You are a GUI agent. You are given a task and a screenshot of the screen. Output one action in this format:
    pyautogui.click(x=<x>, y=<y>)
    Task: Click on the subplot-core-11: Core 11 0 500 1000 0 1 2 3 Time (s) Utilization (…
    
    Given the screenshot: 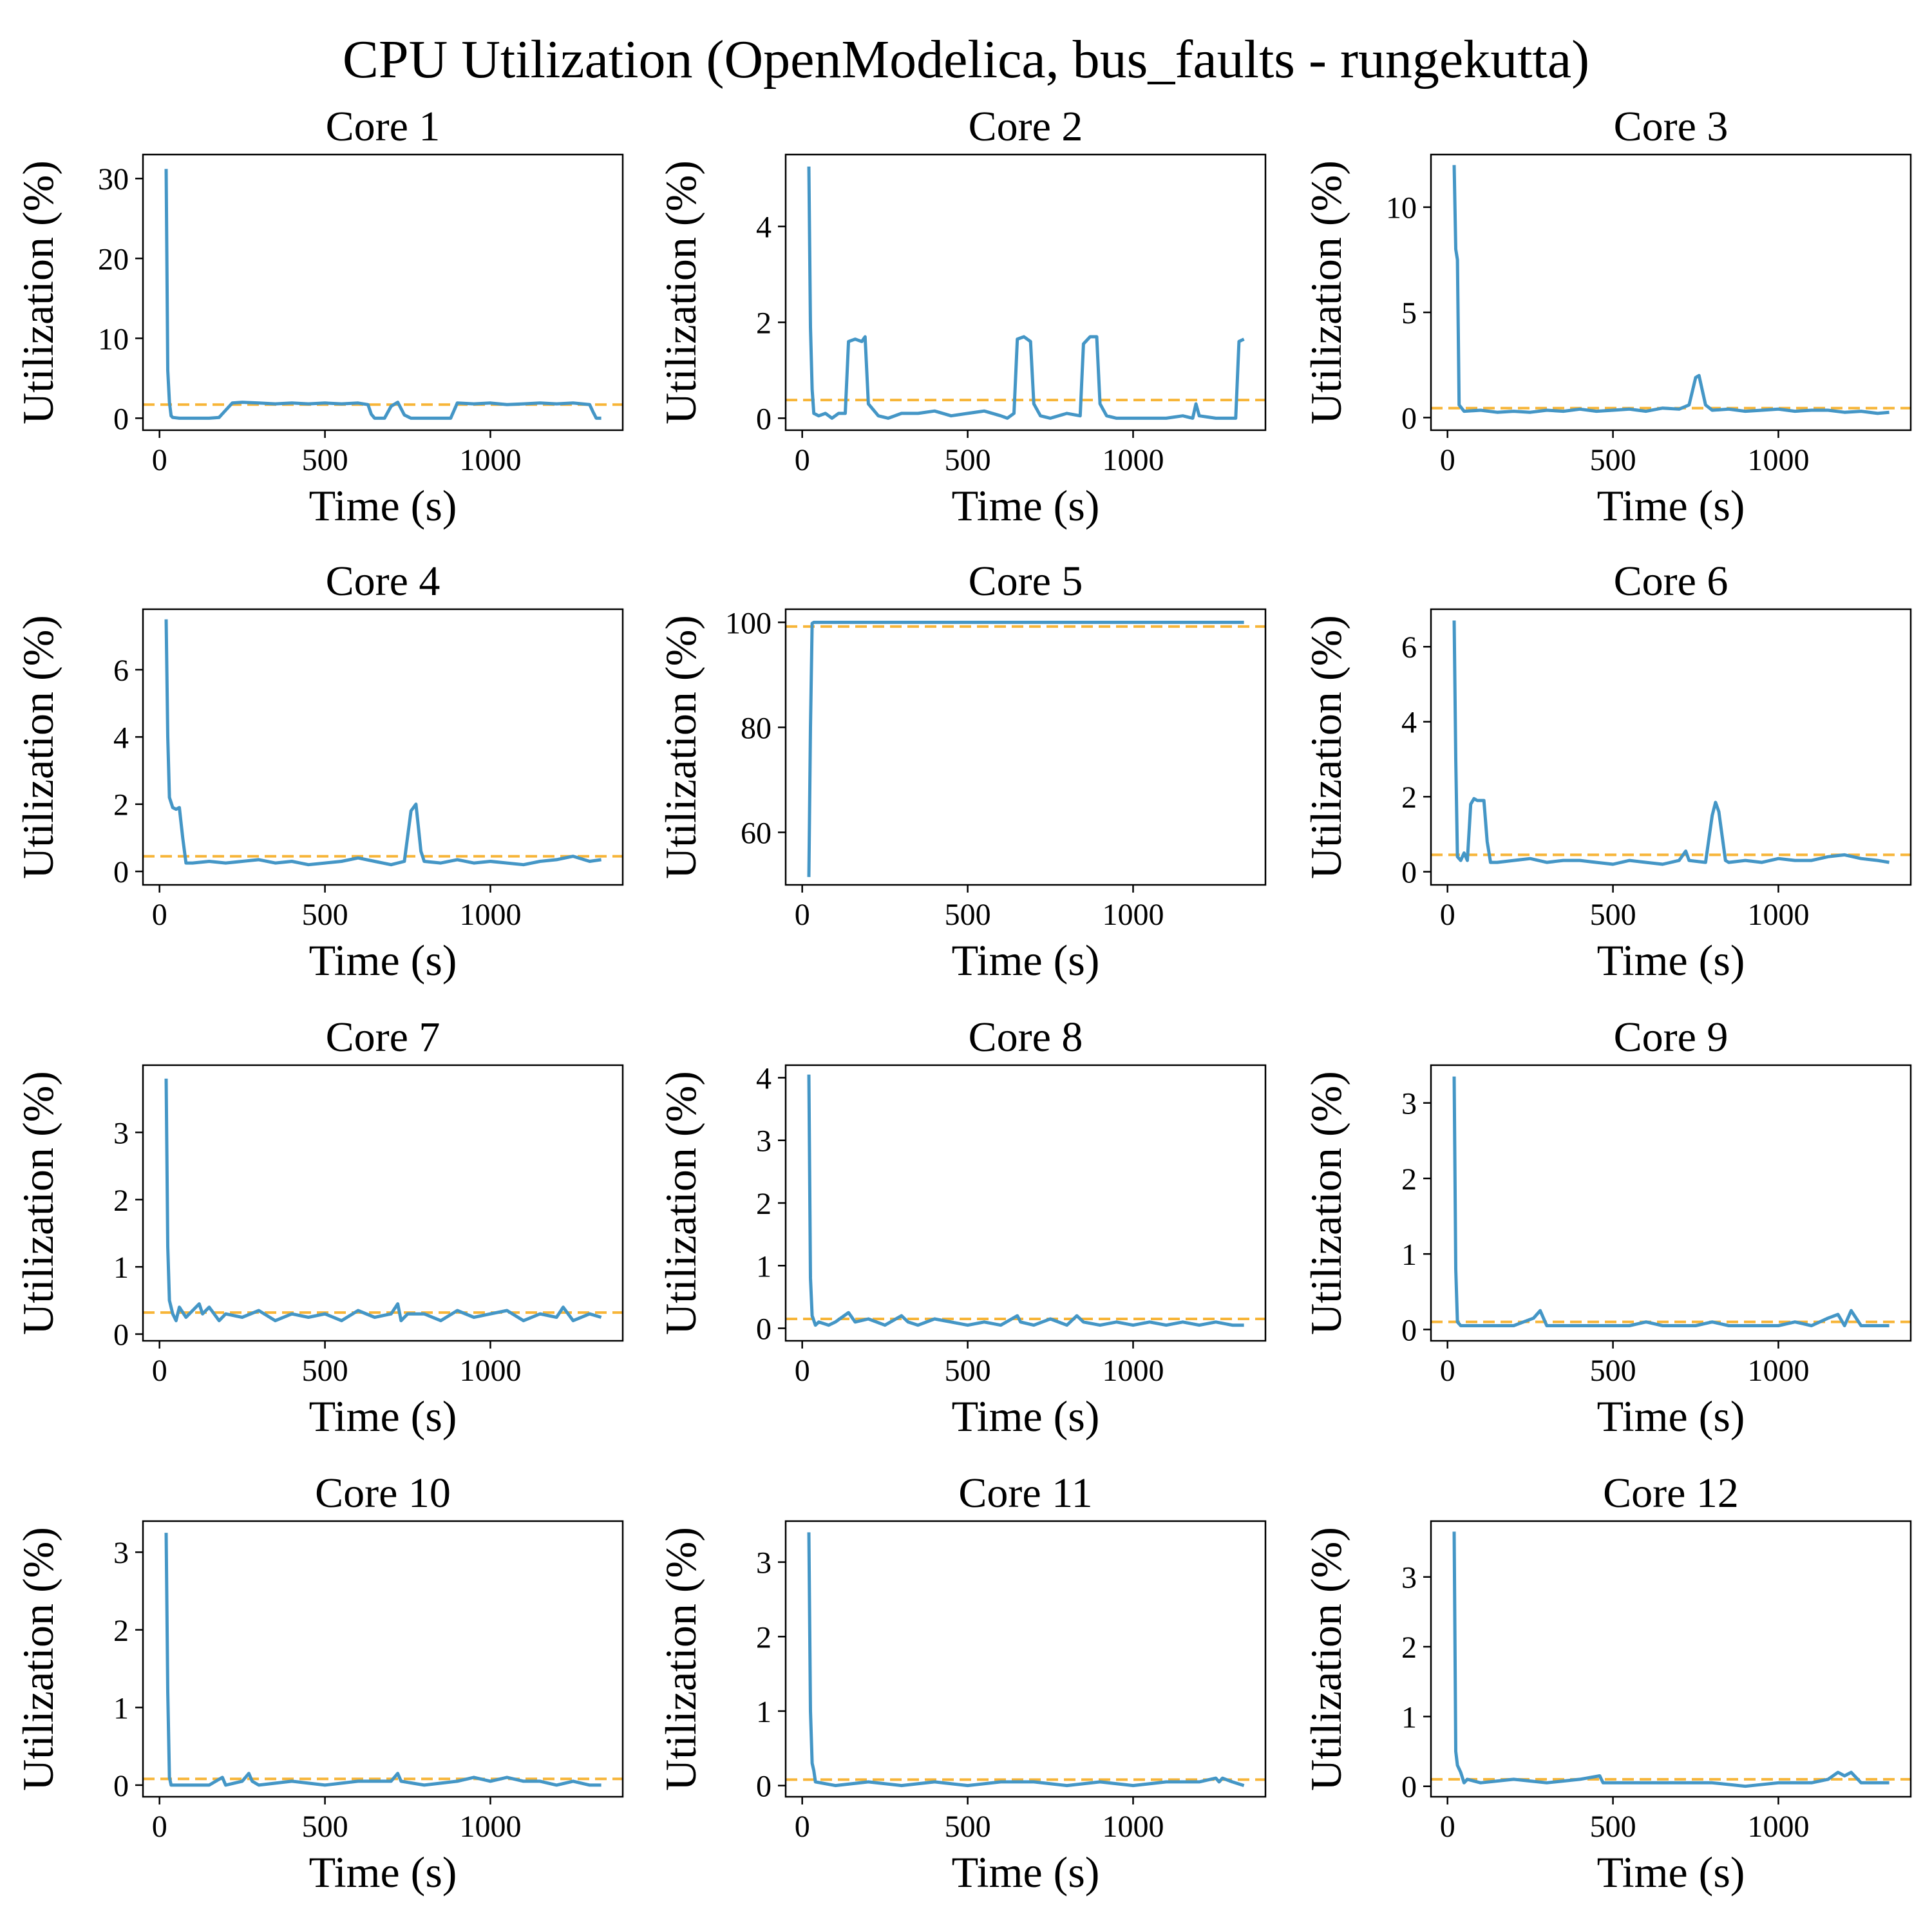 What is the action you would take?
    pyautogui.click(x=962, y=1684)
    